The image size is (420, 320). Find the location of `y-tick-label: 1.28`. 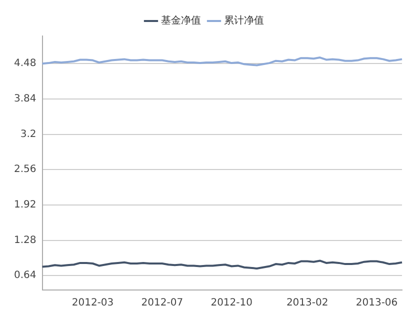

y-tick-label: 1.28 is located at coordinates (25, 240).